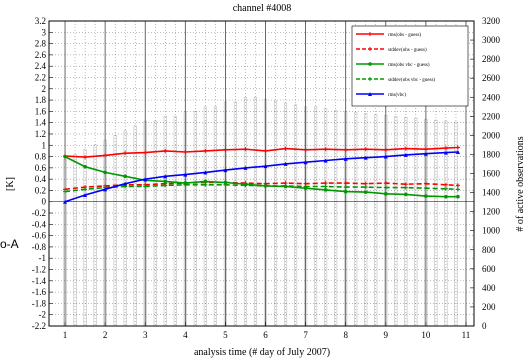 Image resolution: width=528 pixels, height=360 pixels. Describe the element at coordinates (411, 80) in the screenshot. I see `legend-label: stddev(obs vbc - guess)` at that location.